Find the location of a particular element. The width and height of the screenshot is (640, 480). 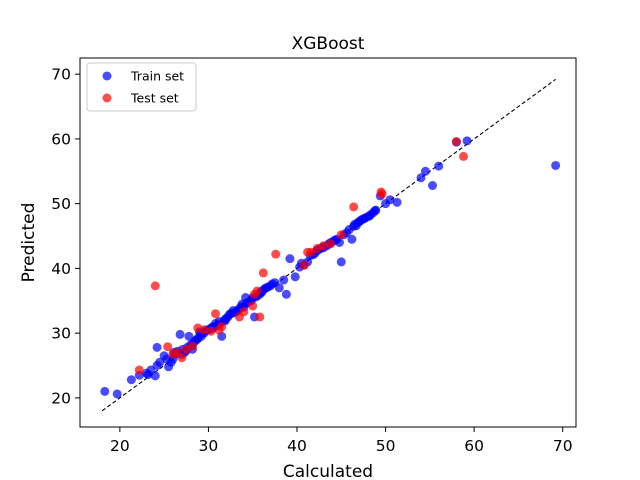

y-axis-label: Predicted is located at coordinates (29, 243).